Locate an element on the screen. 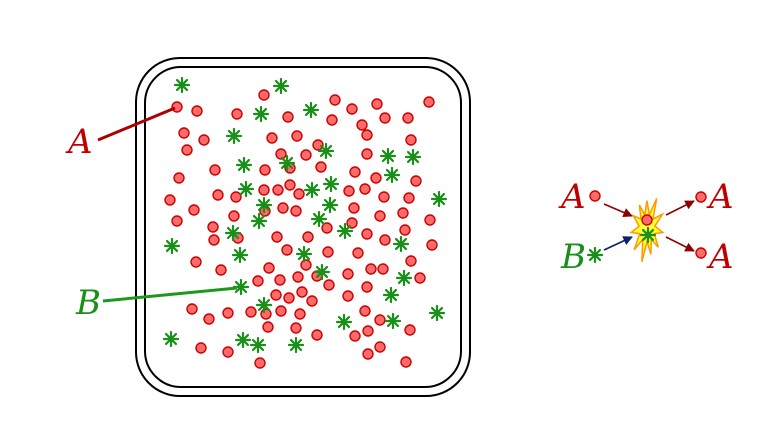 The image size is (770, 445). arrow-a-in is located at coordinates (618, 210).